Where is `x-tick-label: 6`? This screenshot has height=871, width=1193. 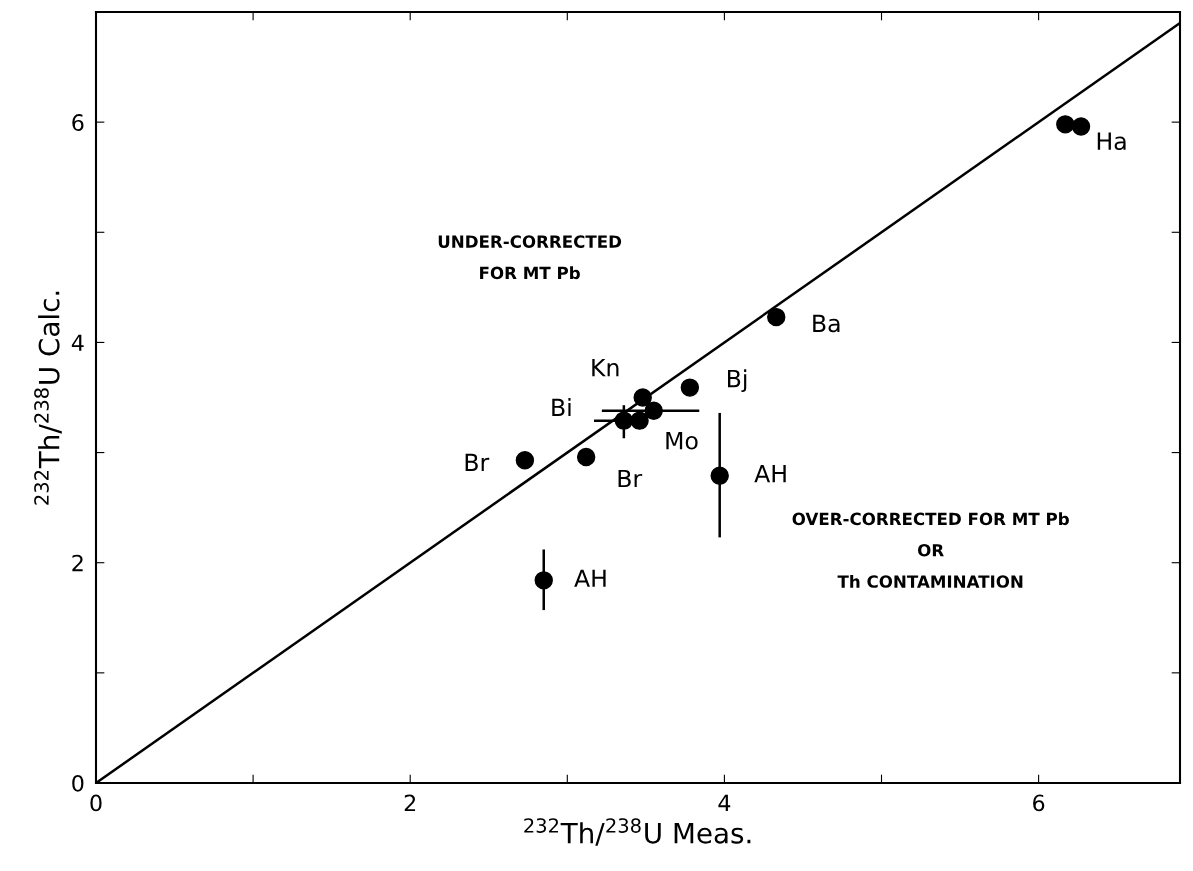
x-tick-label: 6 is located at coordinates (1039, 803).